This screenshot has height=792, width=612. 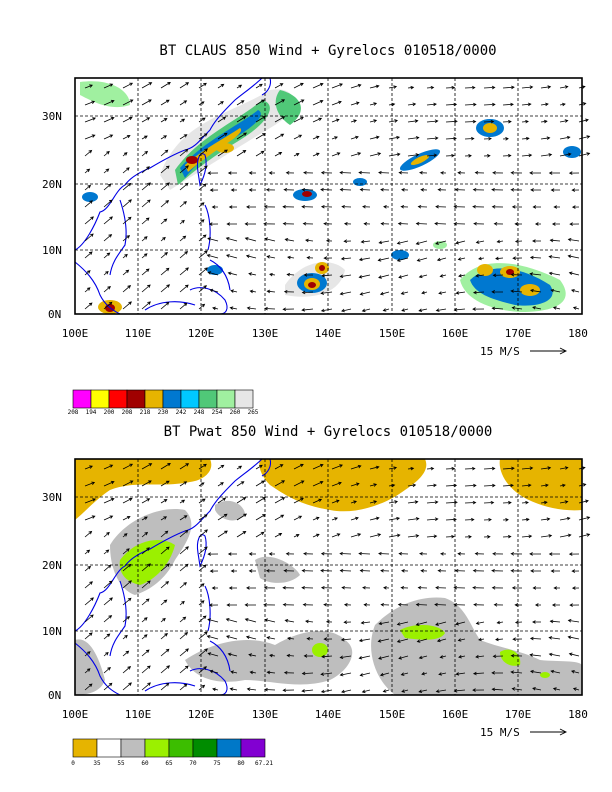 I want to click on lat-label: 20N, so click(x=52, y=184).